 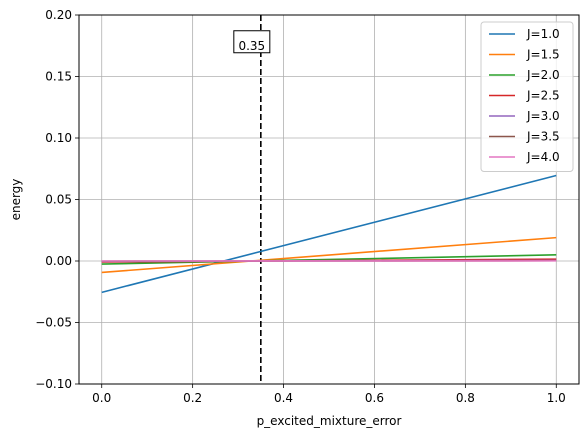 What do you see at coordinates (16, 200) in the screenshot?
I see `y-axis-label: energy` at bounding box center [16, 200].